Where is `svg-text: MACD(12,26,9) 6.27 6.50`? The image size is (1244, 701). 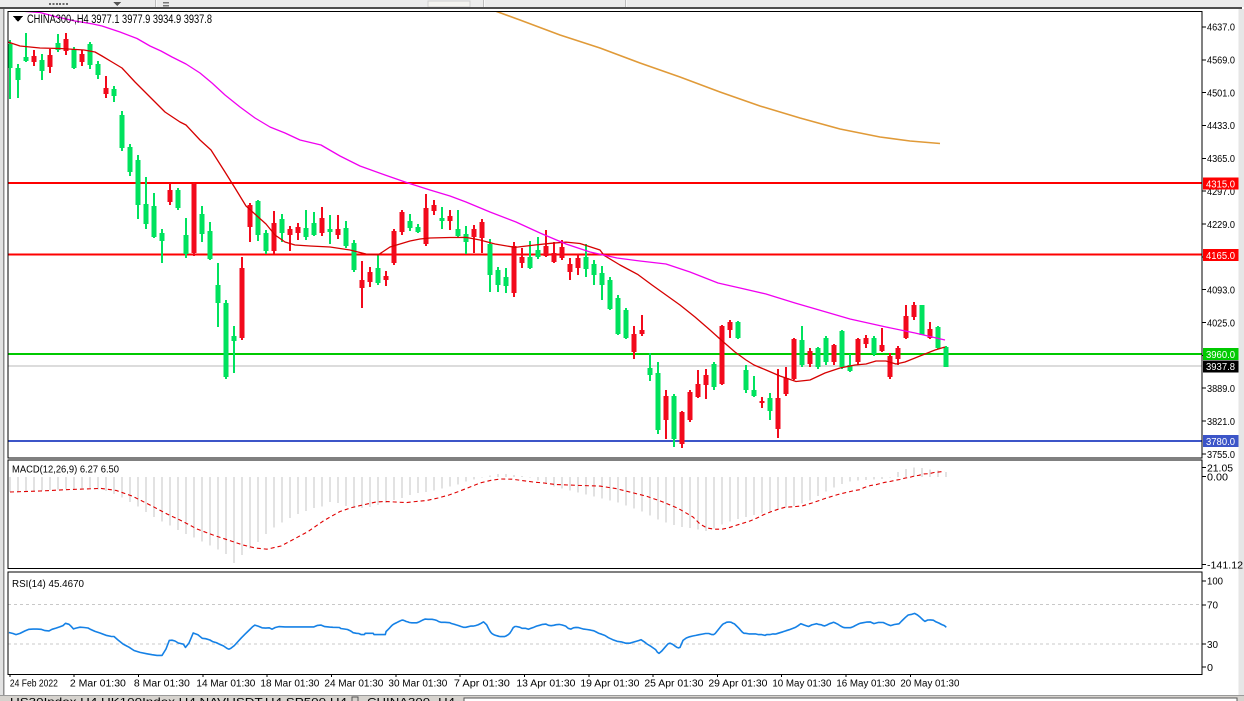
svg-text: MACD(12,26,9) 6.27 6.50 is located at coordinates (65, 470).